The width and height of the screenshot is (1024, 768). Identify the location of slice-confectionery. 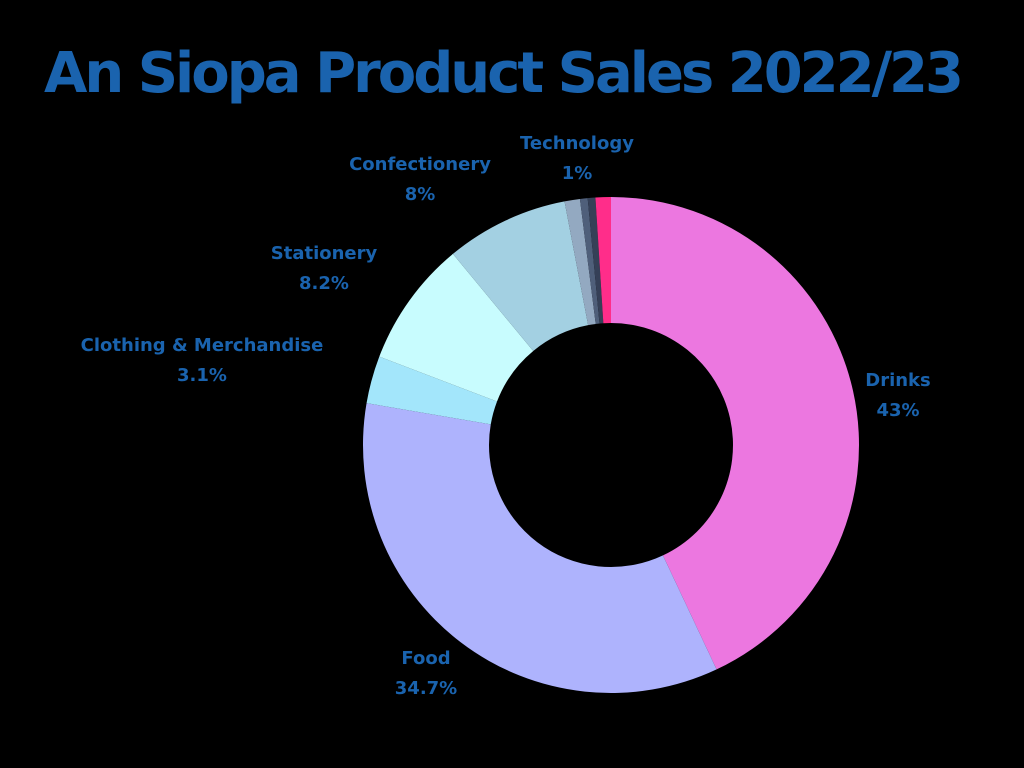
(520, 276).